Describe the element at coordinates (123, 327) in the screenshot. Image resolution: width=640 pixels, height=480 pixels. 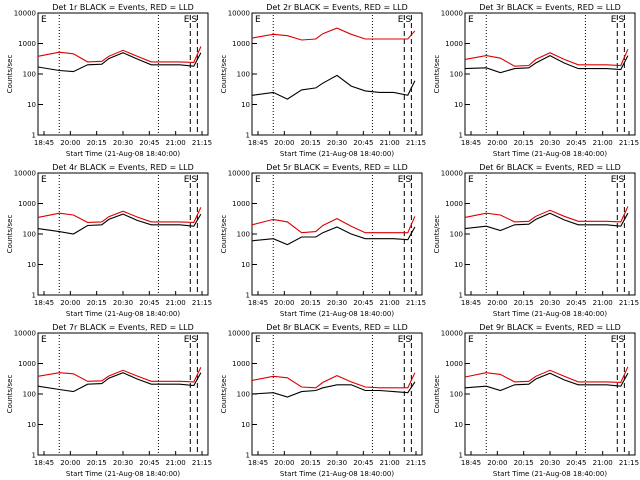
I see `panel-title: Det 7r BLACK = Events, RED = LLD` at that location.